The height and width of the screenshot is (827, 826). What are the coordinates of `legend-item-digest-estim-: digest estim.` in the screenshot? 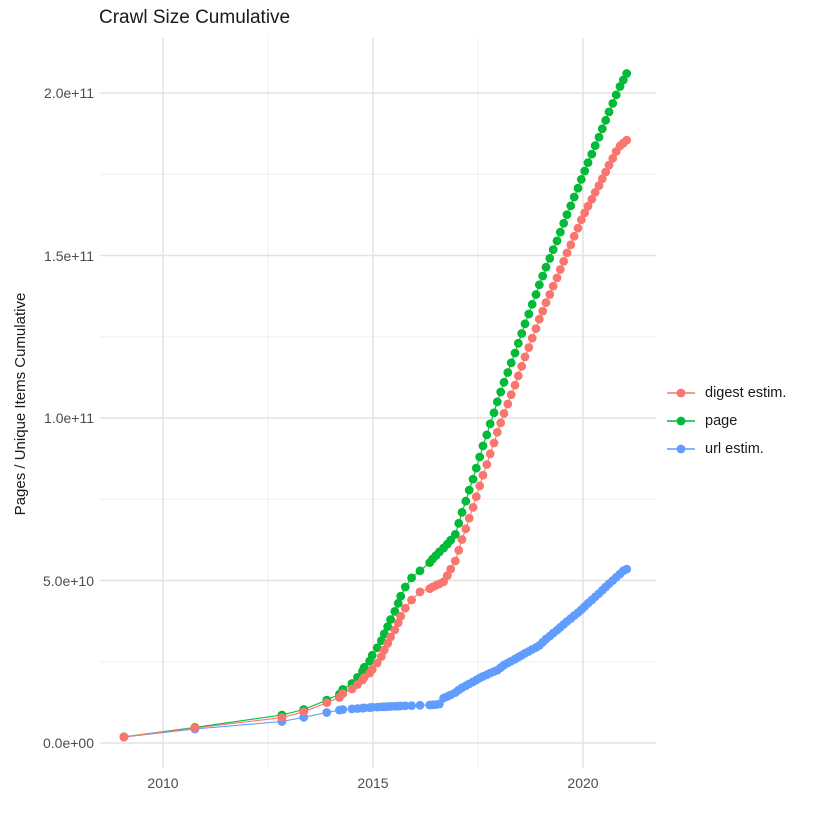 It's located at (726, 393).